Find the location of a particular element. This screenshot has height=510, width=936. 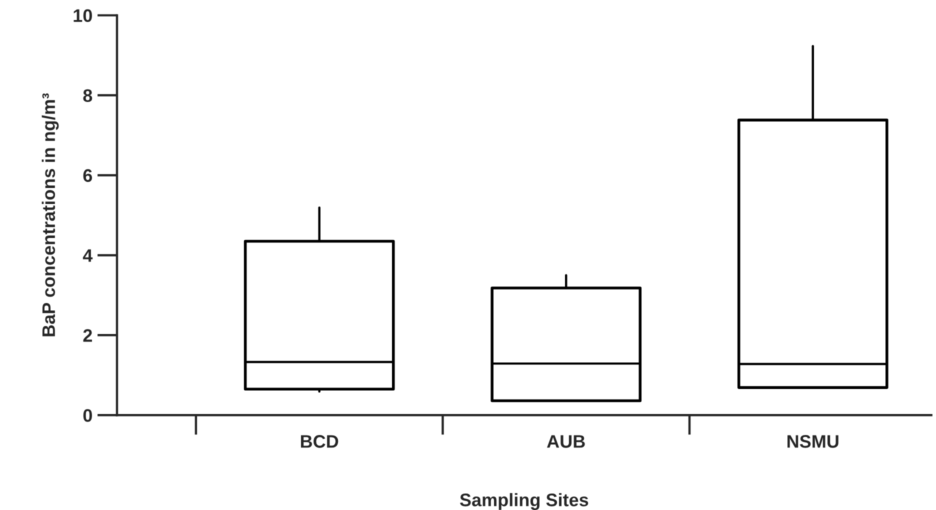

x-tick-label: BCD is located at coordinates (319, 441).